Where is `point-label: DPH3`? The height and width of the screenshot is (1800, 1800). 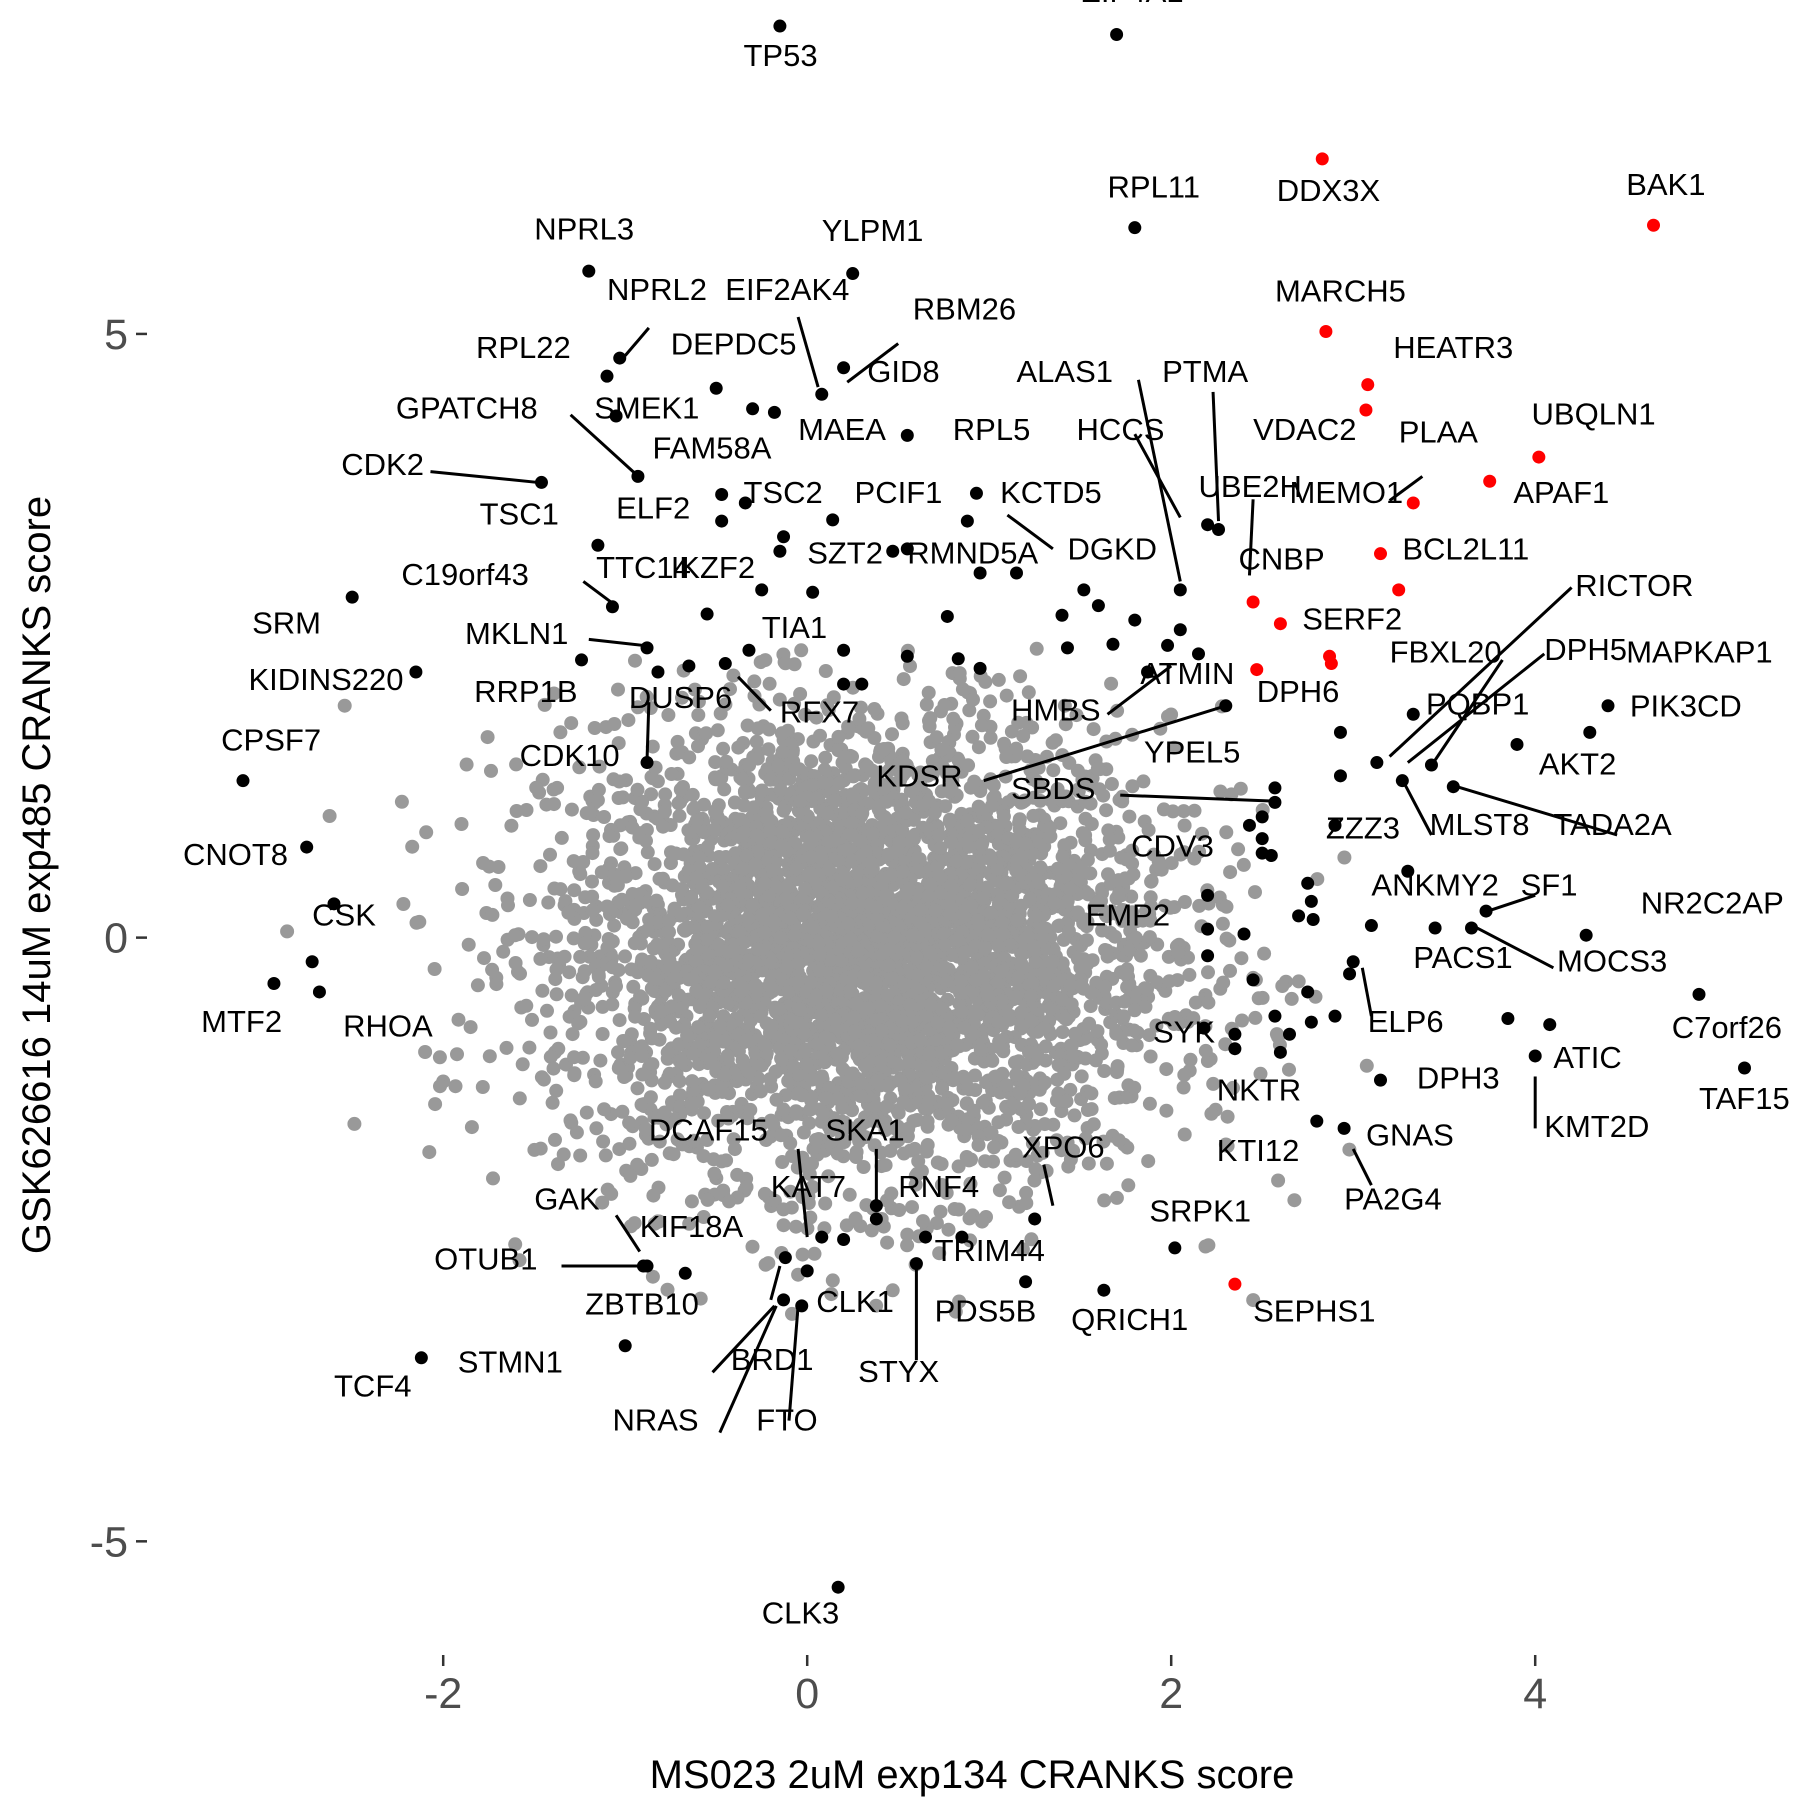 point-label: DPH3 is located at coordinates (1458, 1078).